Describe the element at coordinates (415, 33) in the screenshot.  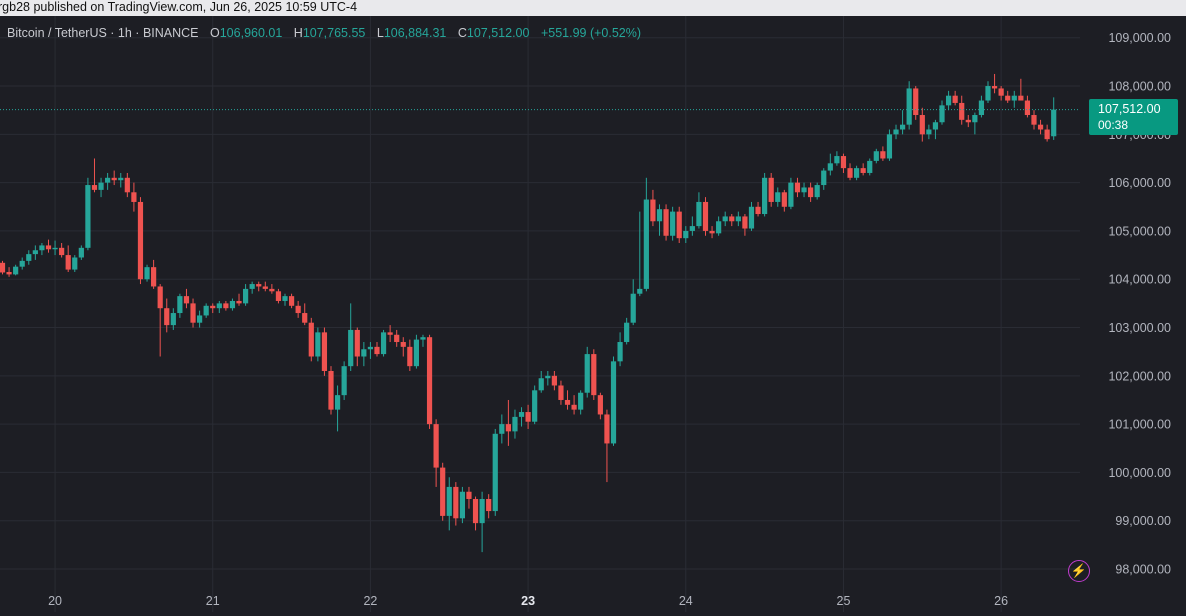
I see `low-value: 106,884.31` at that location.